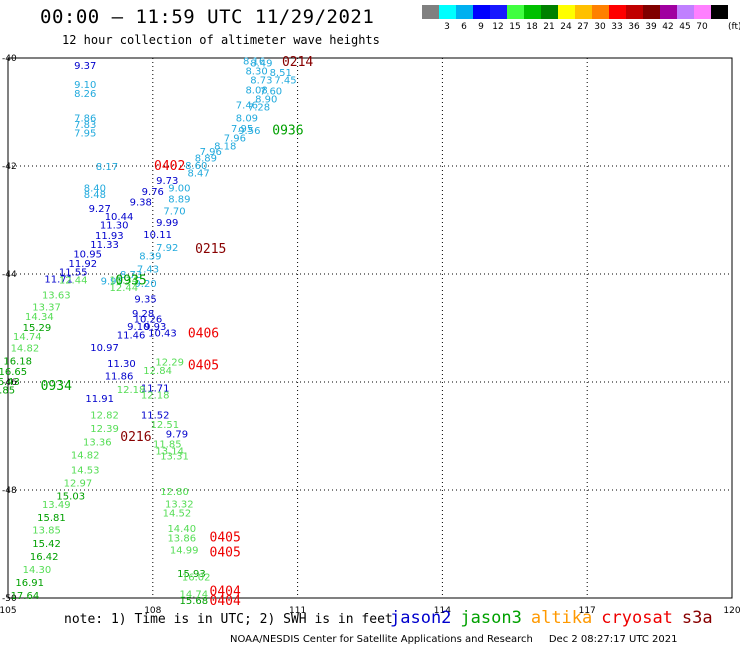  What do you see at coordinates (259, 108) in the screenshot?
I see `wave-height-value: 7.28` at bounding box center [259, 108].